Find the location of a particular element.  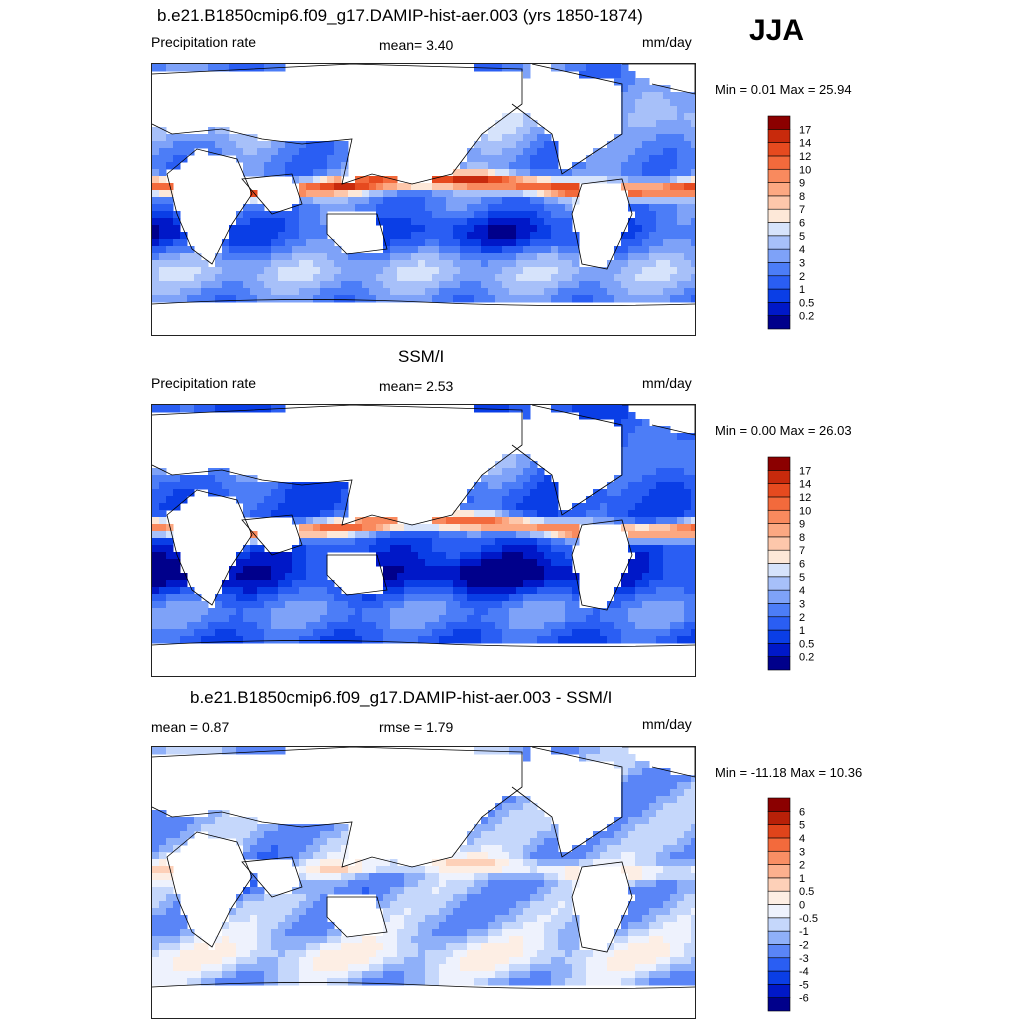

minmax-label: Min = -11.18 Max = 10.36 is located at coordinates (789, 772).